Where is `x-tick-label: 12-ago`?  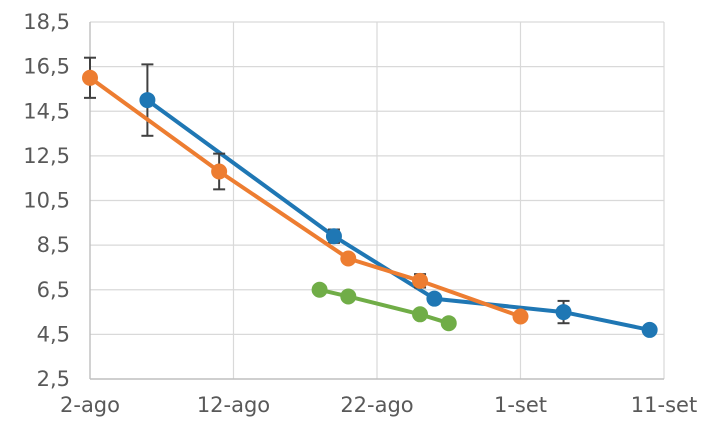
x-tick-label: 12-ago is located at coordinates (233, 405).